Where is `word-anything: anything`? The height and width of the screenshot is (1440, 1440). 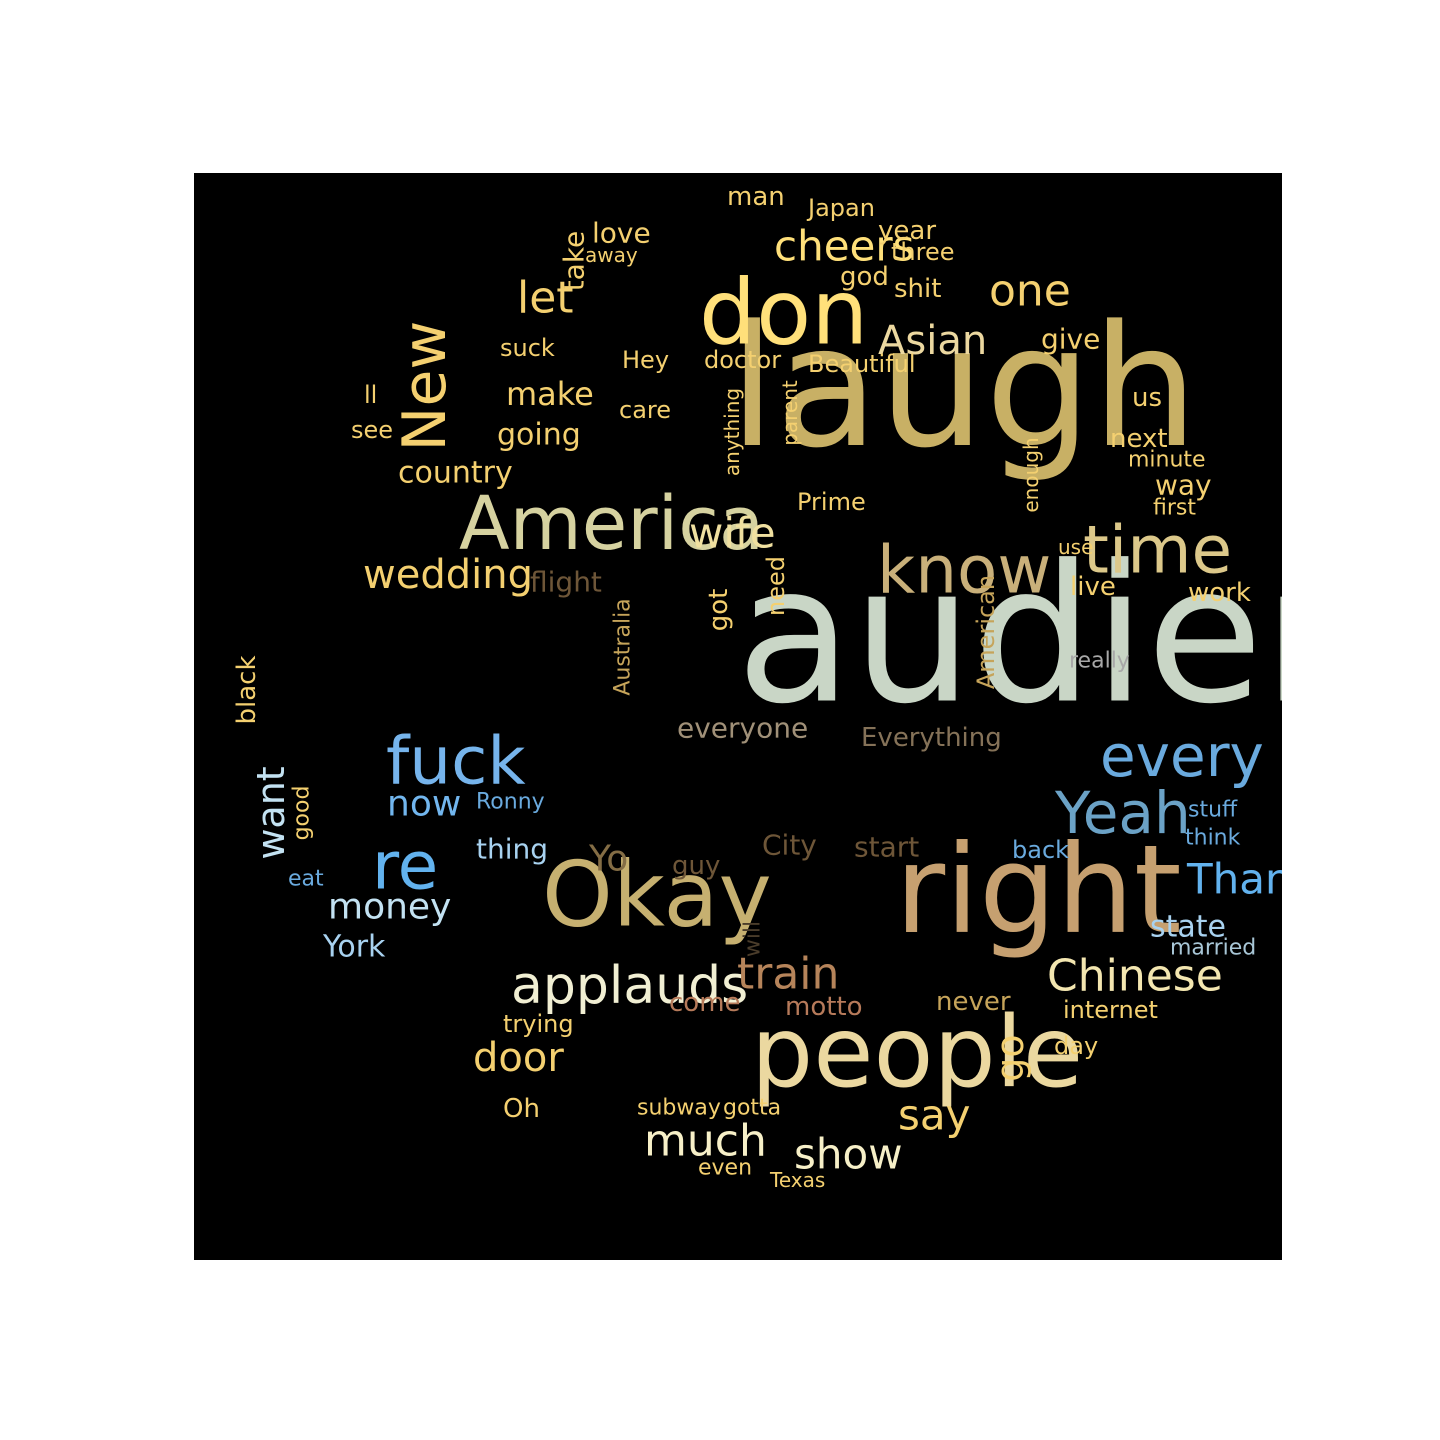 word-anything: anything is located at coordinates (732, 432).